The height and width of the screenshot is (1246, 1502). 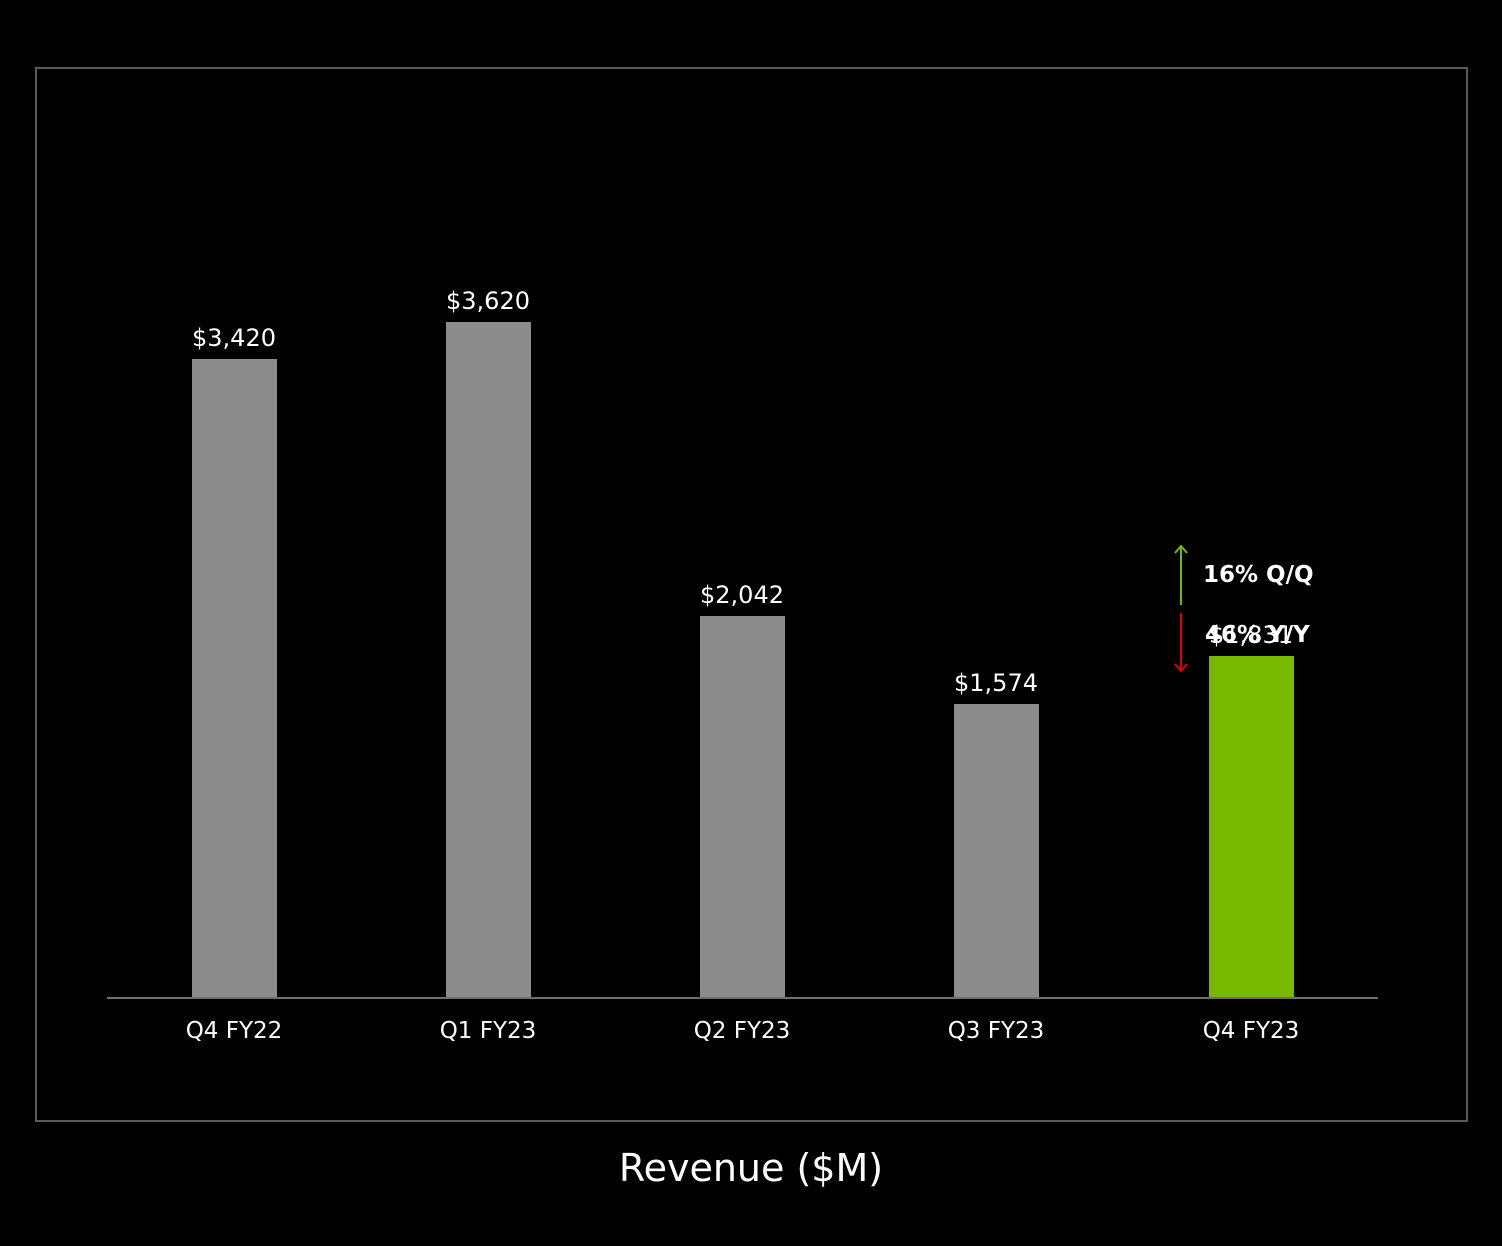 What do you see at coordinates (996, 851) in the screenshot?
I see `bar-q3-fy23` at bounding box center [996, 851].